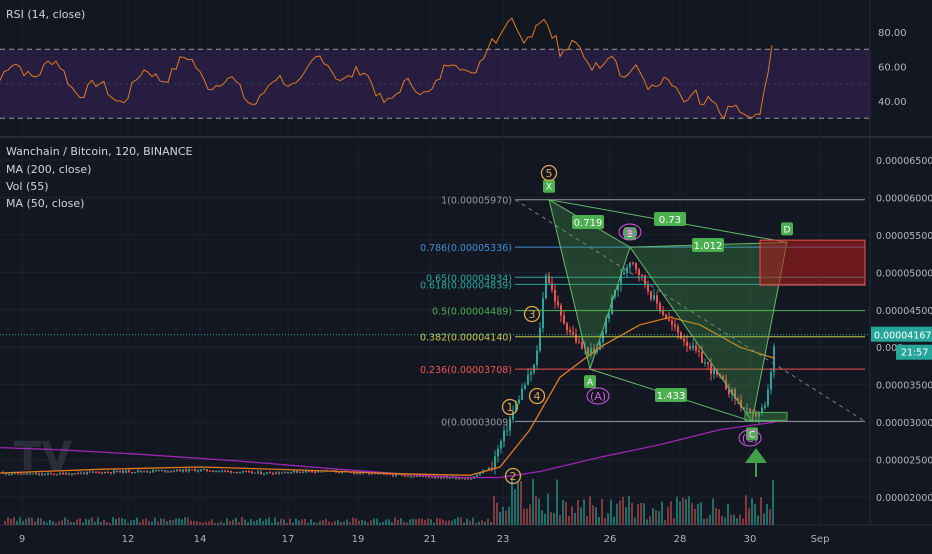  What do you see at coordinates (200, 539) in the screenshot?
I see `time-tick-label: 14` at bounding box center [200, 539].